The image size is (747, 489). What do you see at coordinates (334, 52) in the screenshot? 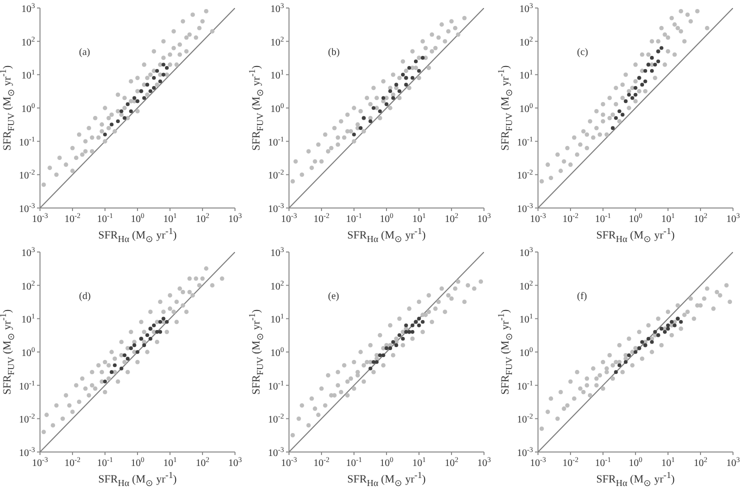
I see `annotation: (b)` at bounding box center [334, 52].